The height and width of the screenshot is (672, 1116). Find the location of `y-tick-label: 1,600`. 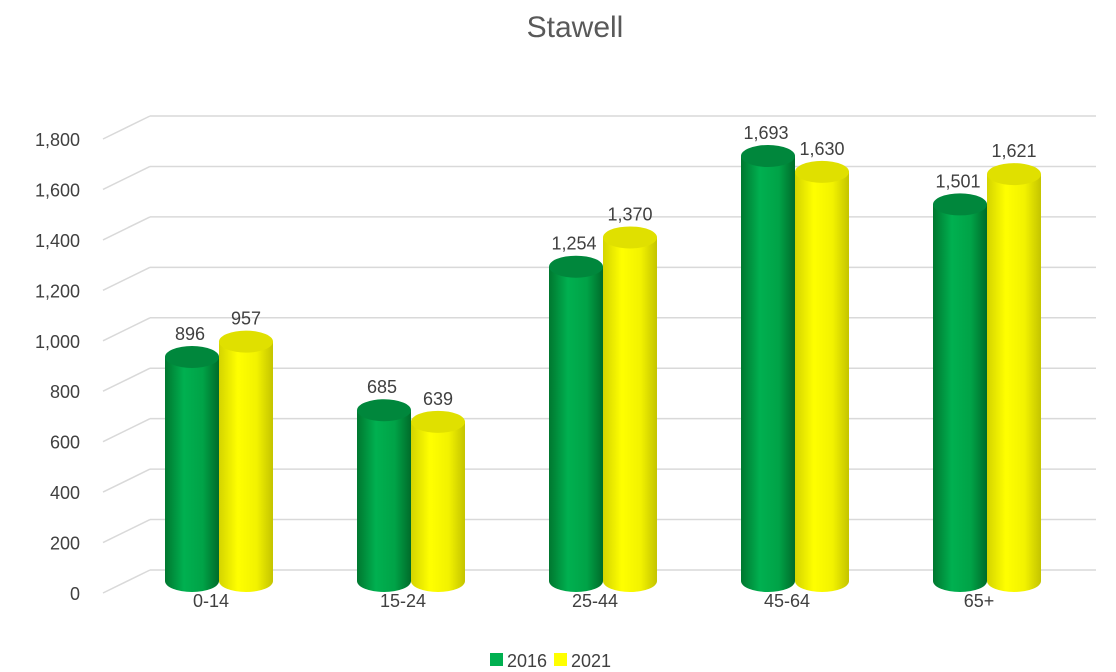

y-tick-label: 1,600 is located at coordinates (57, 190).